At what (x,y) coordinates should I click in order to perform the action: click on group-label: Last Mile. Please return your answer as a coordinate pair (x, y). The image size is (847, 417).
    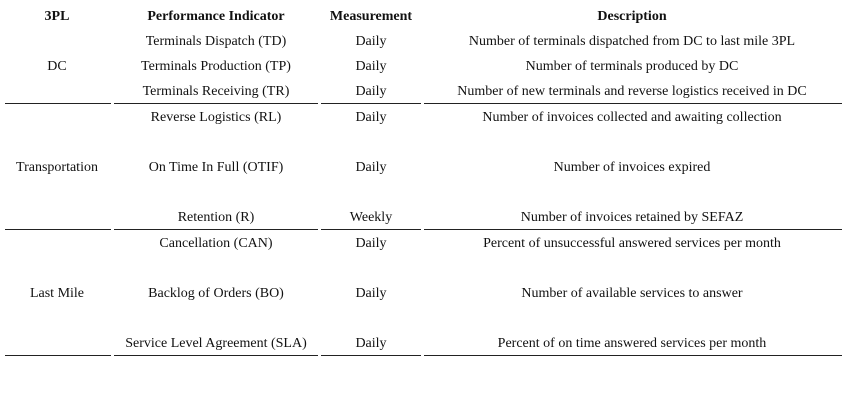
    Looking at the image, I should click on (57, 293).